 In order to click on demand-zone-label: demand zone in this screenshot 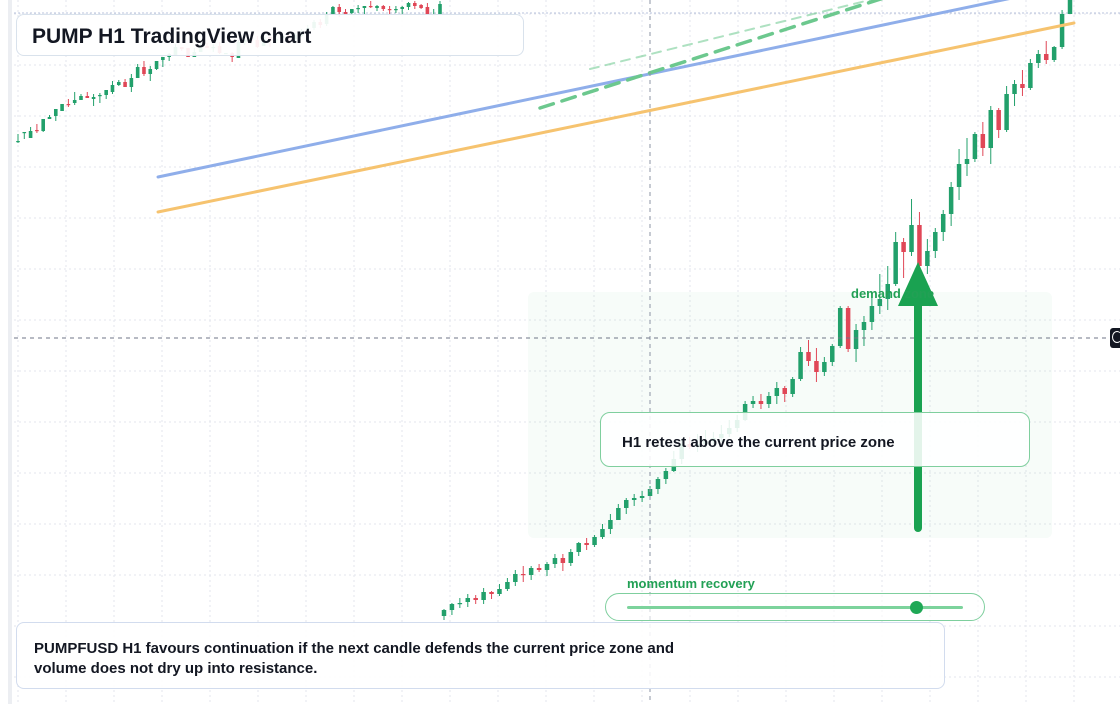, I will do `click(893, 293)`.